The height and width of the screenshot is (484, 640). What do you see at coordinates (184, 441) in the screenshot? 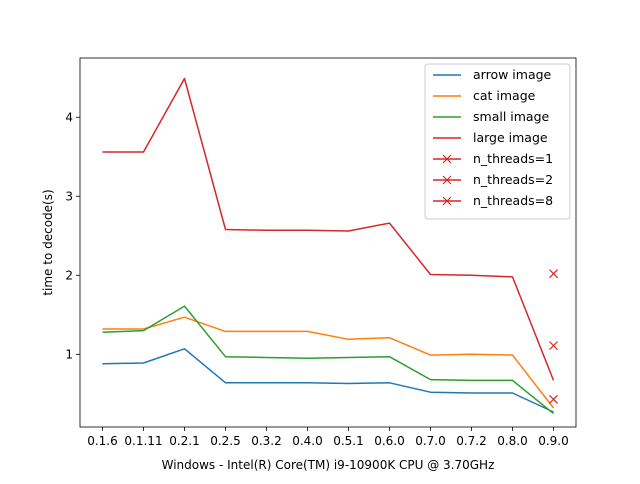
I see `x-tick-label: 0.2.1` at bounding box center [184, 441].